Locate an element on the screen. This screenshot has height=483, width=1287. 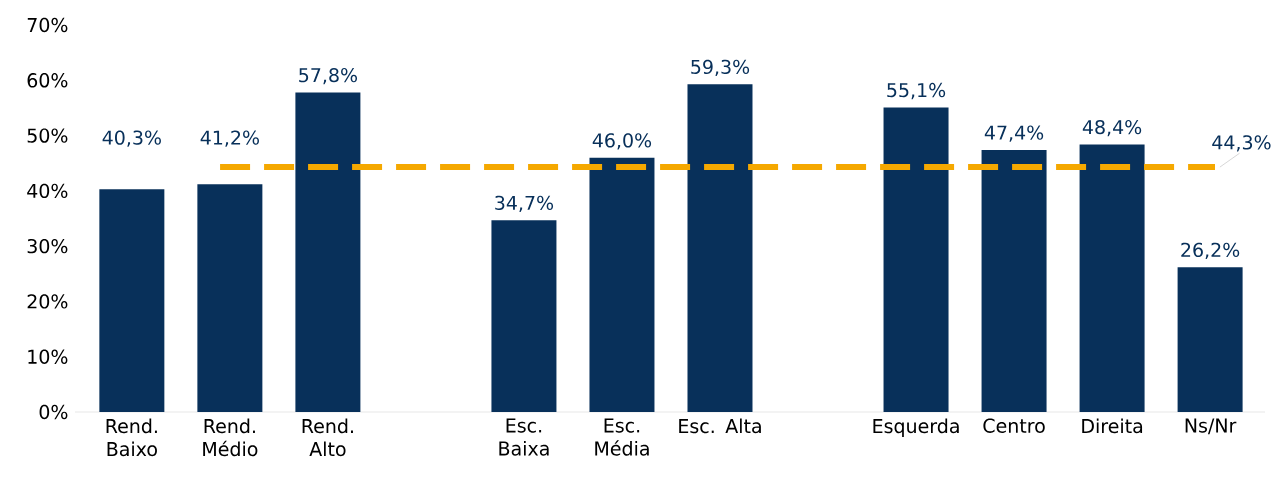
data-label: 34,7% is located at coordinates (524, 203).